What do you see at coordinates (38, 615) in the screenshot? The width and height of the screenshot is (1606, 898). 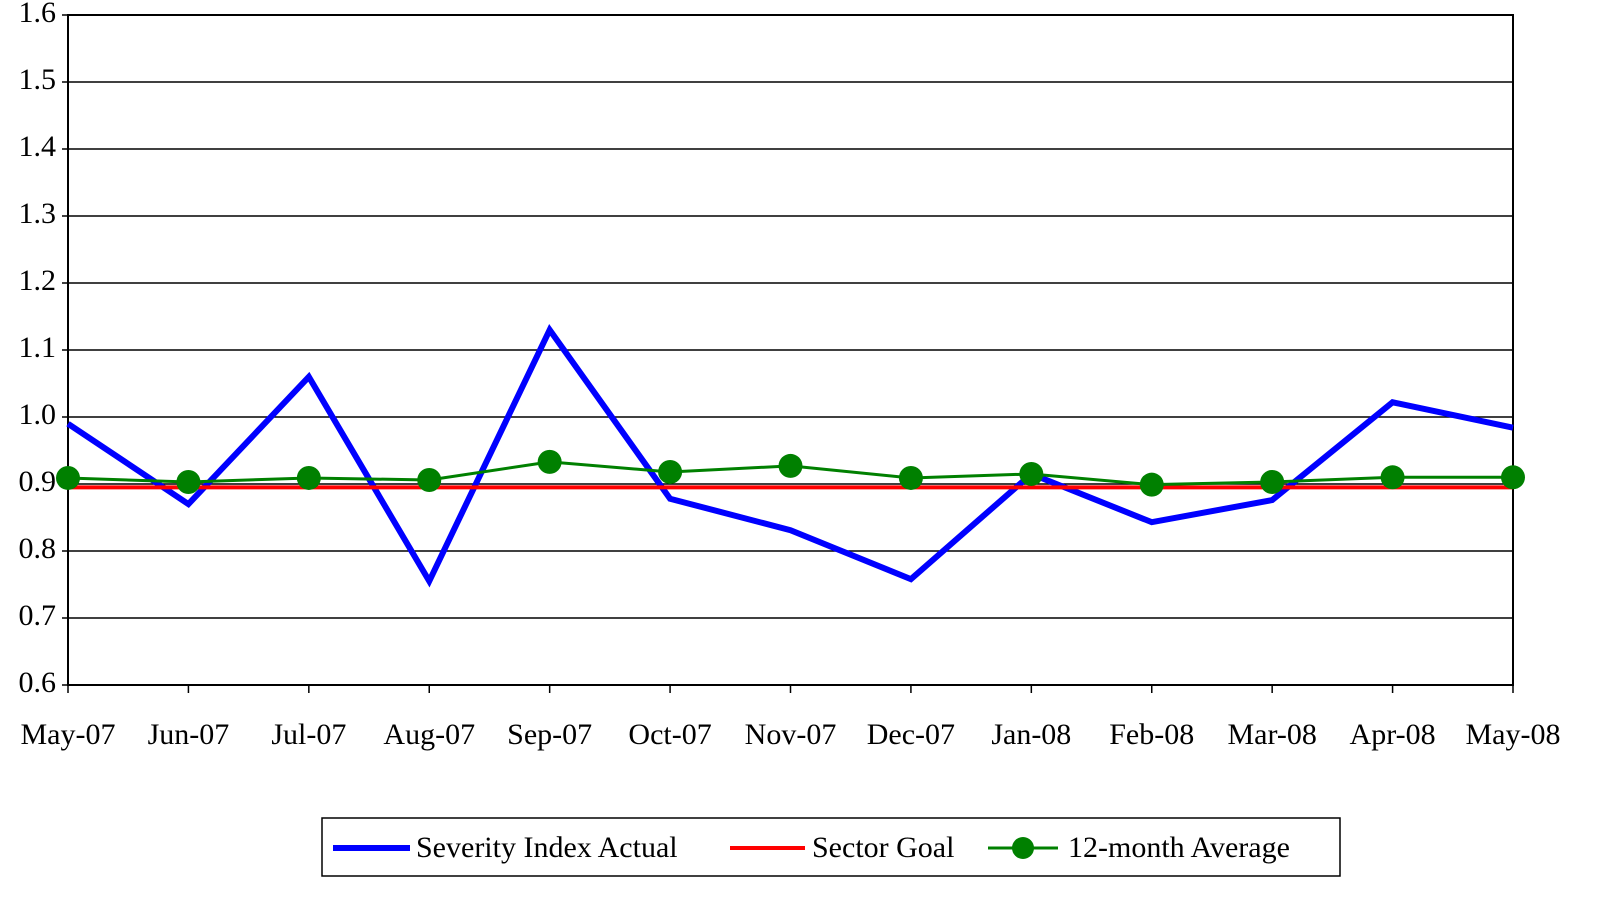 I see `y-tick-label: 0.7` at bounding box center [38, 615].